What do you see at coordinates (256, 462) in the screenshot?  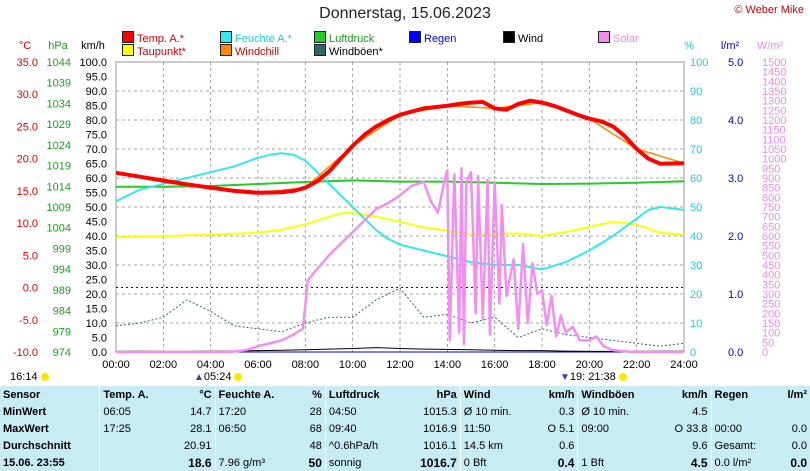 I see `stats-cell-hum-time: 7.96 g/m³` at bounding box center [256, 462].